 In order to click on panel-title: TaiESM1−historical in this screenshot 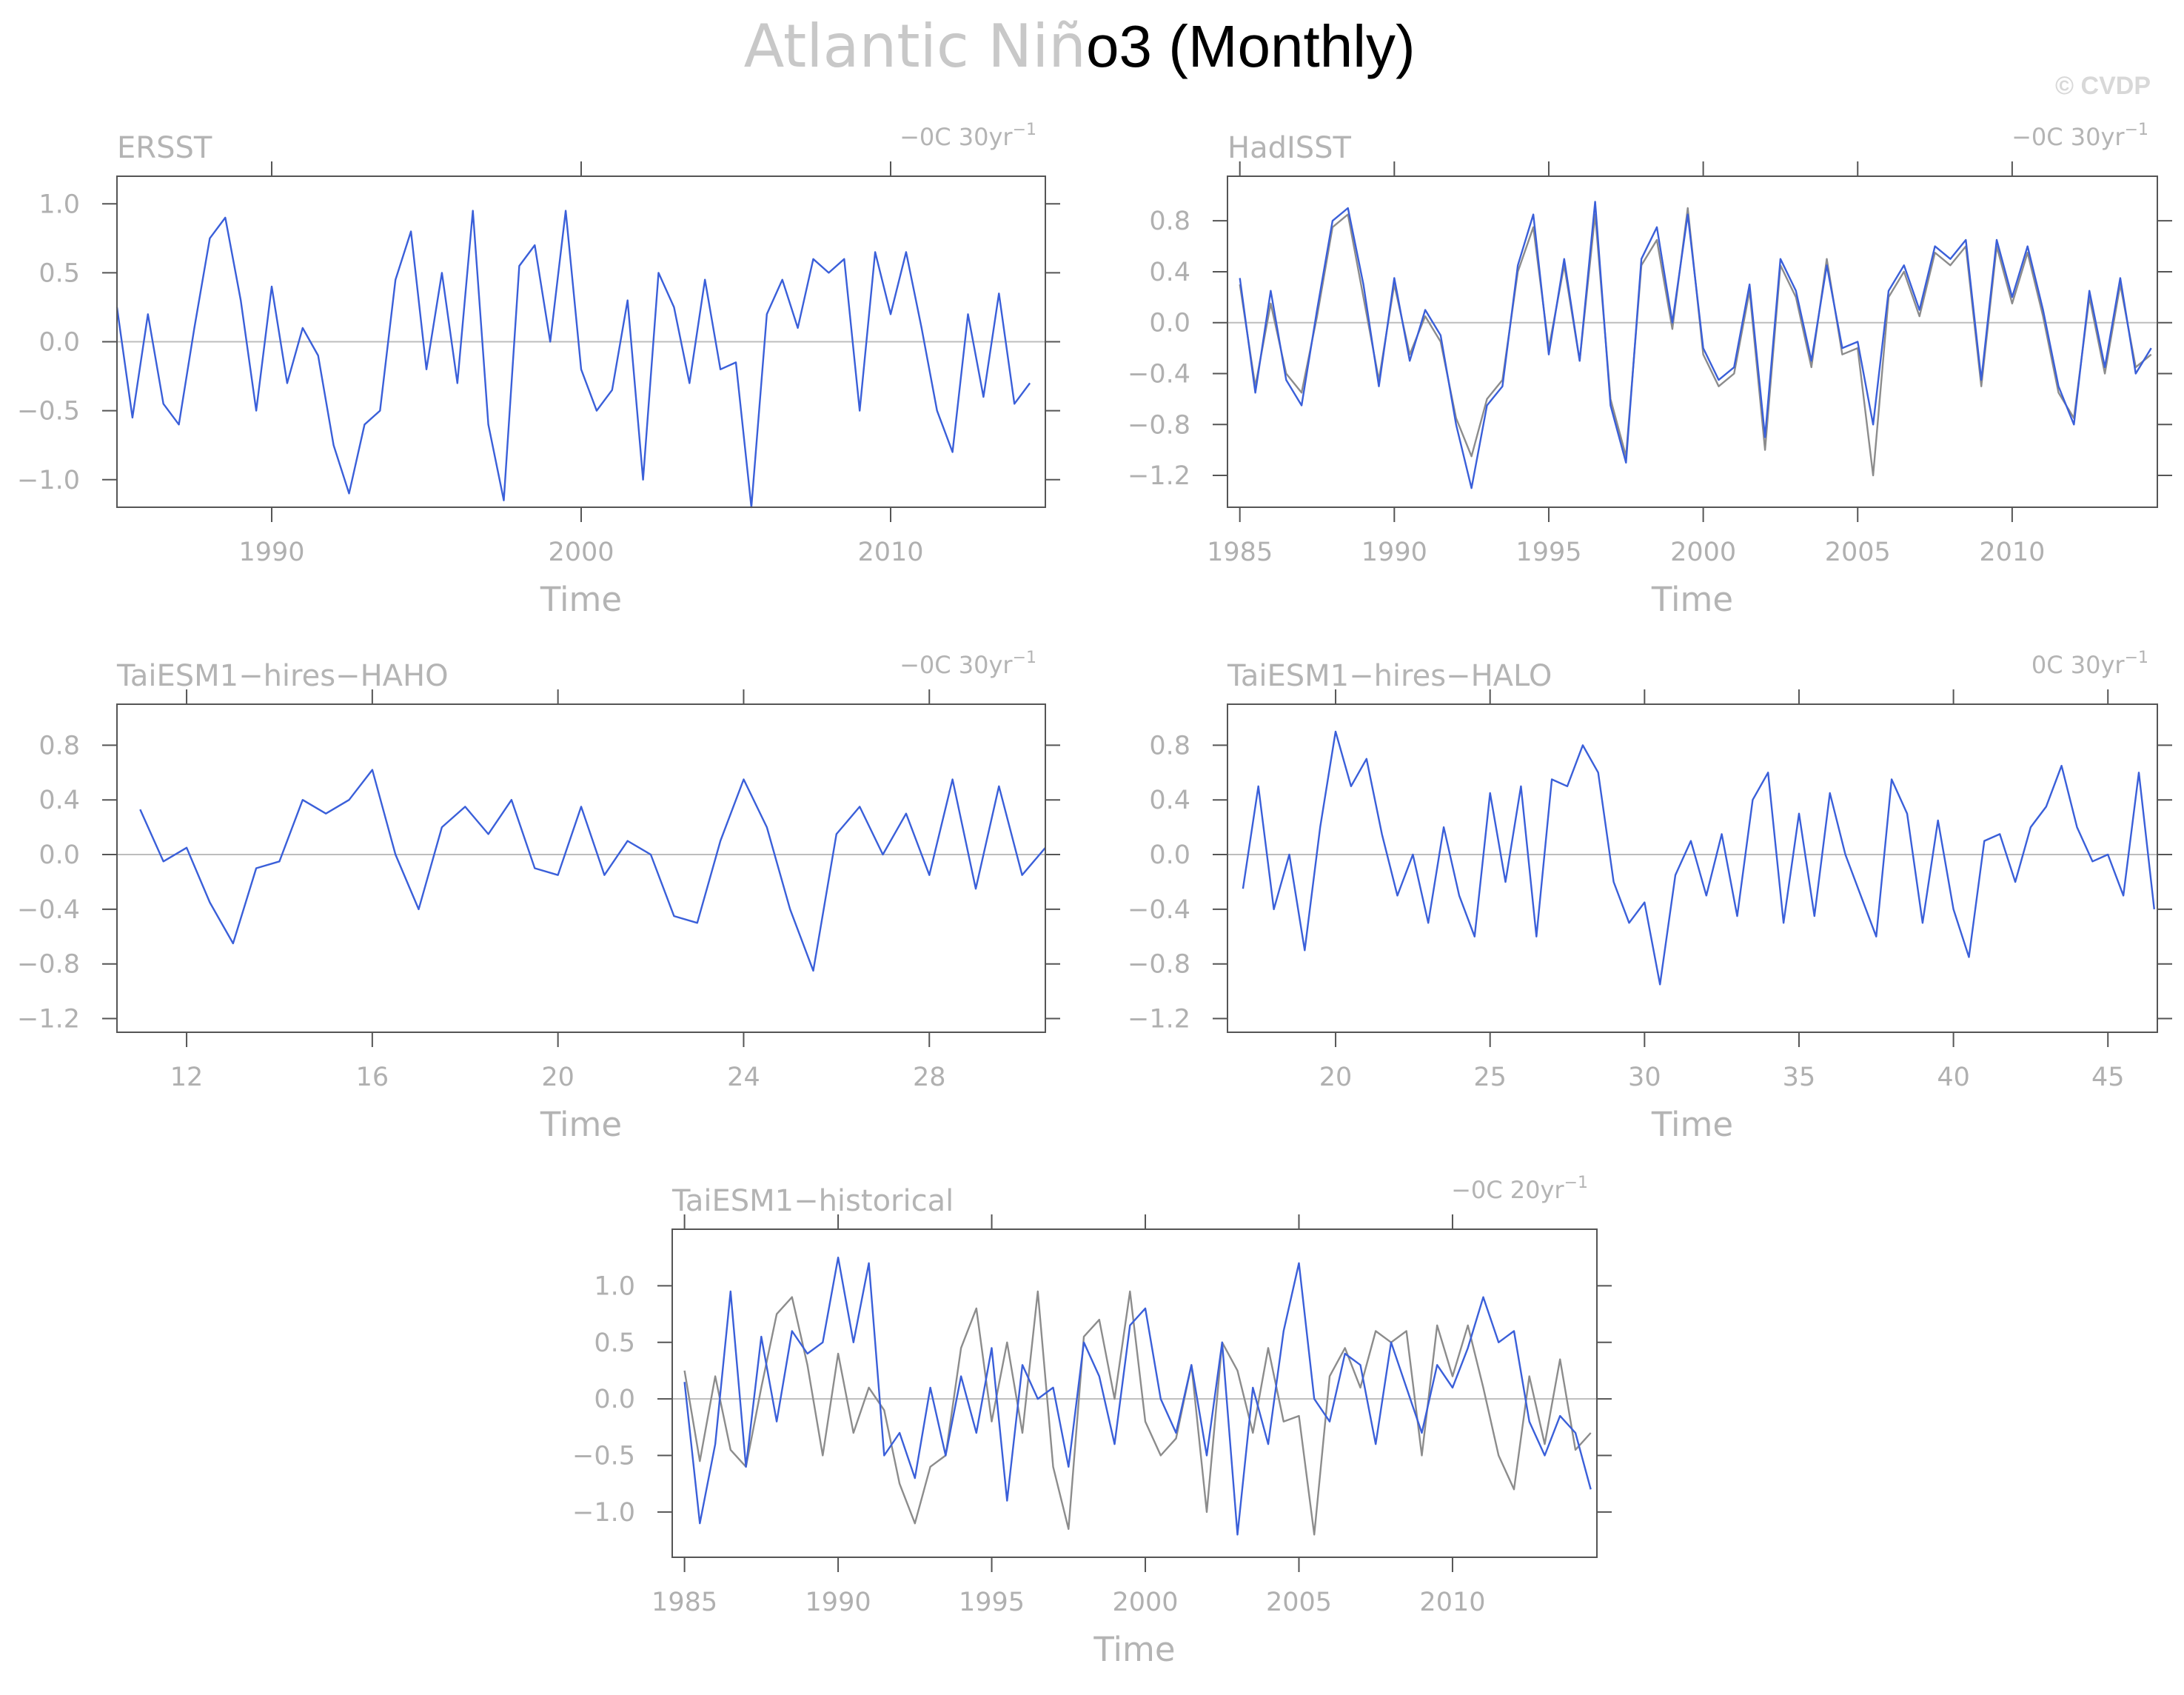, I will do `click(812, 1201)`.